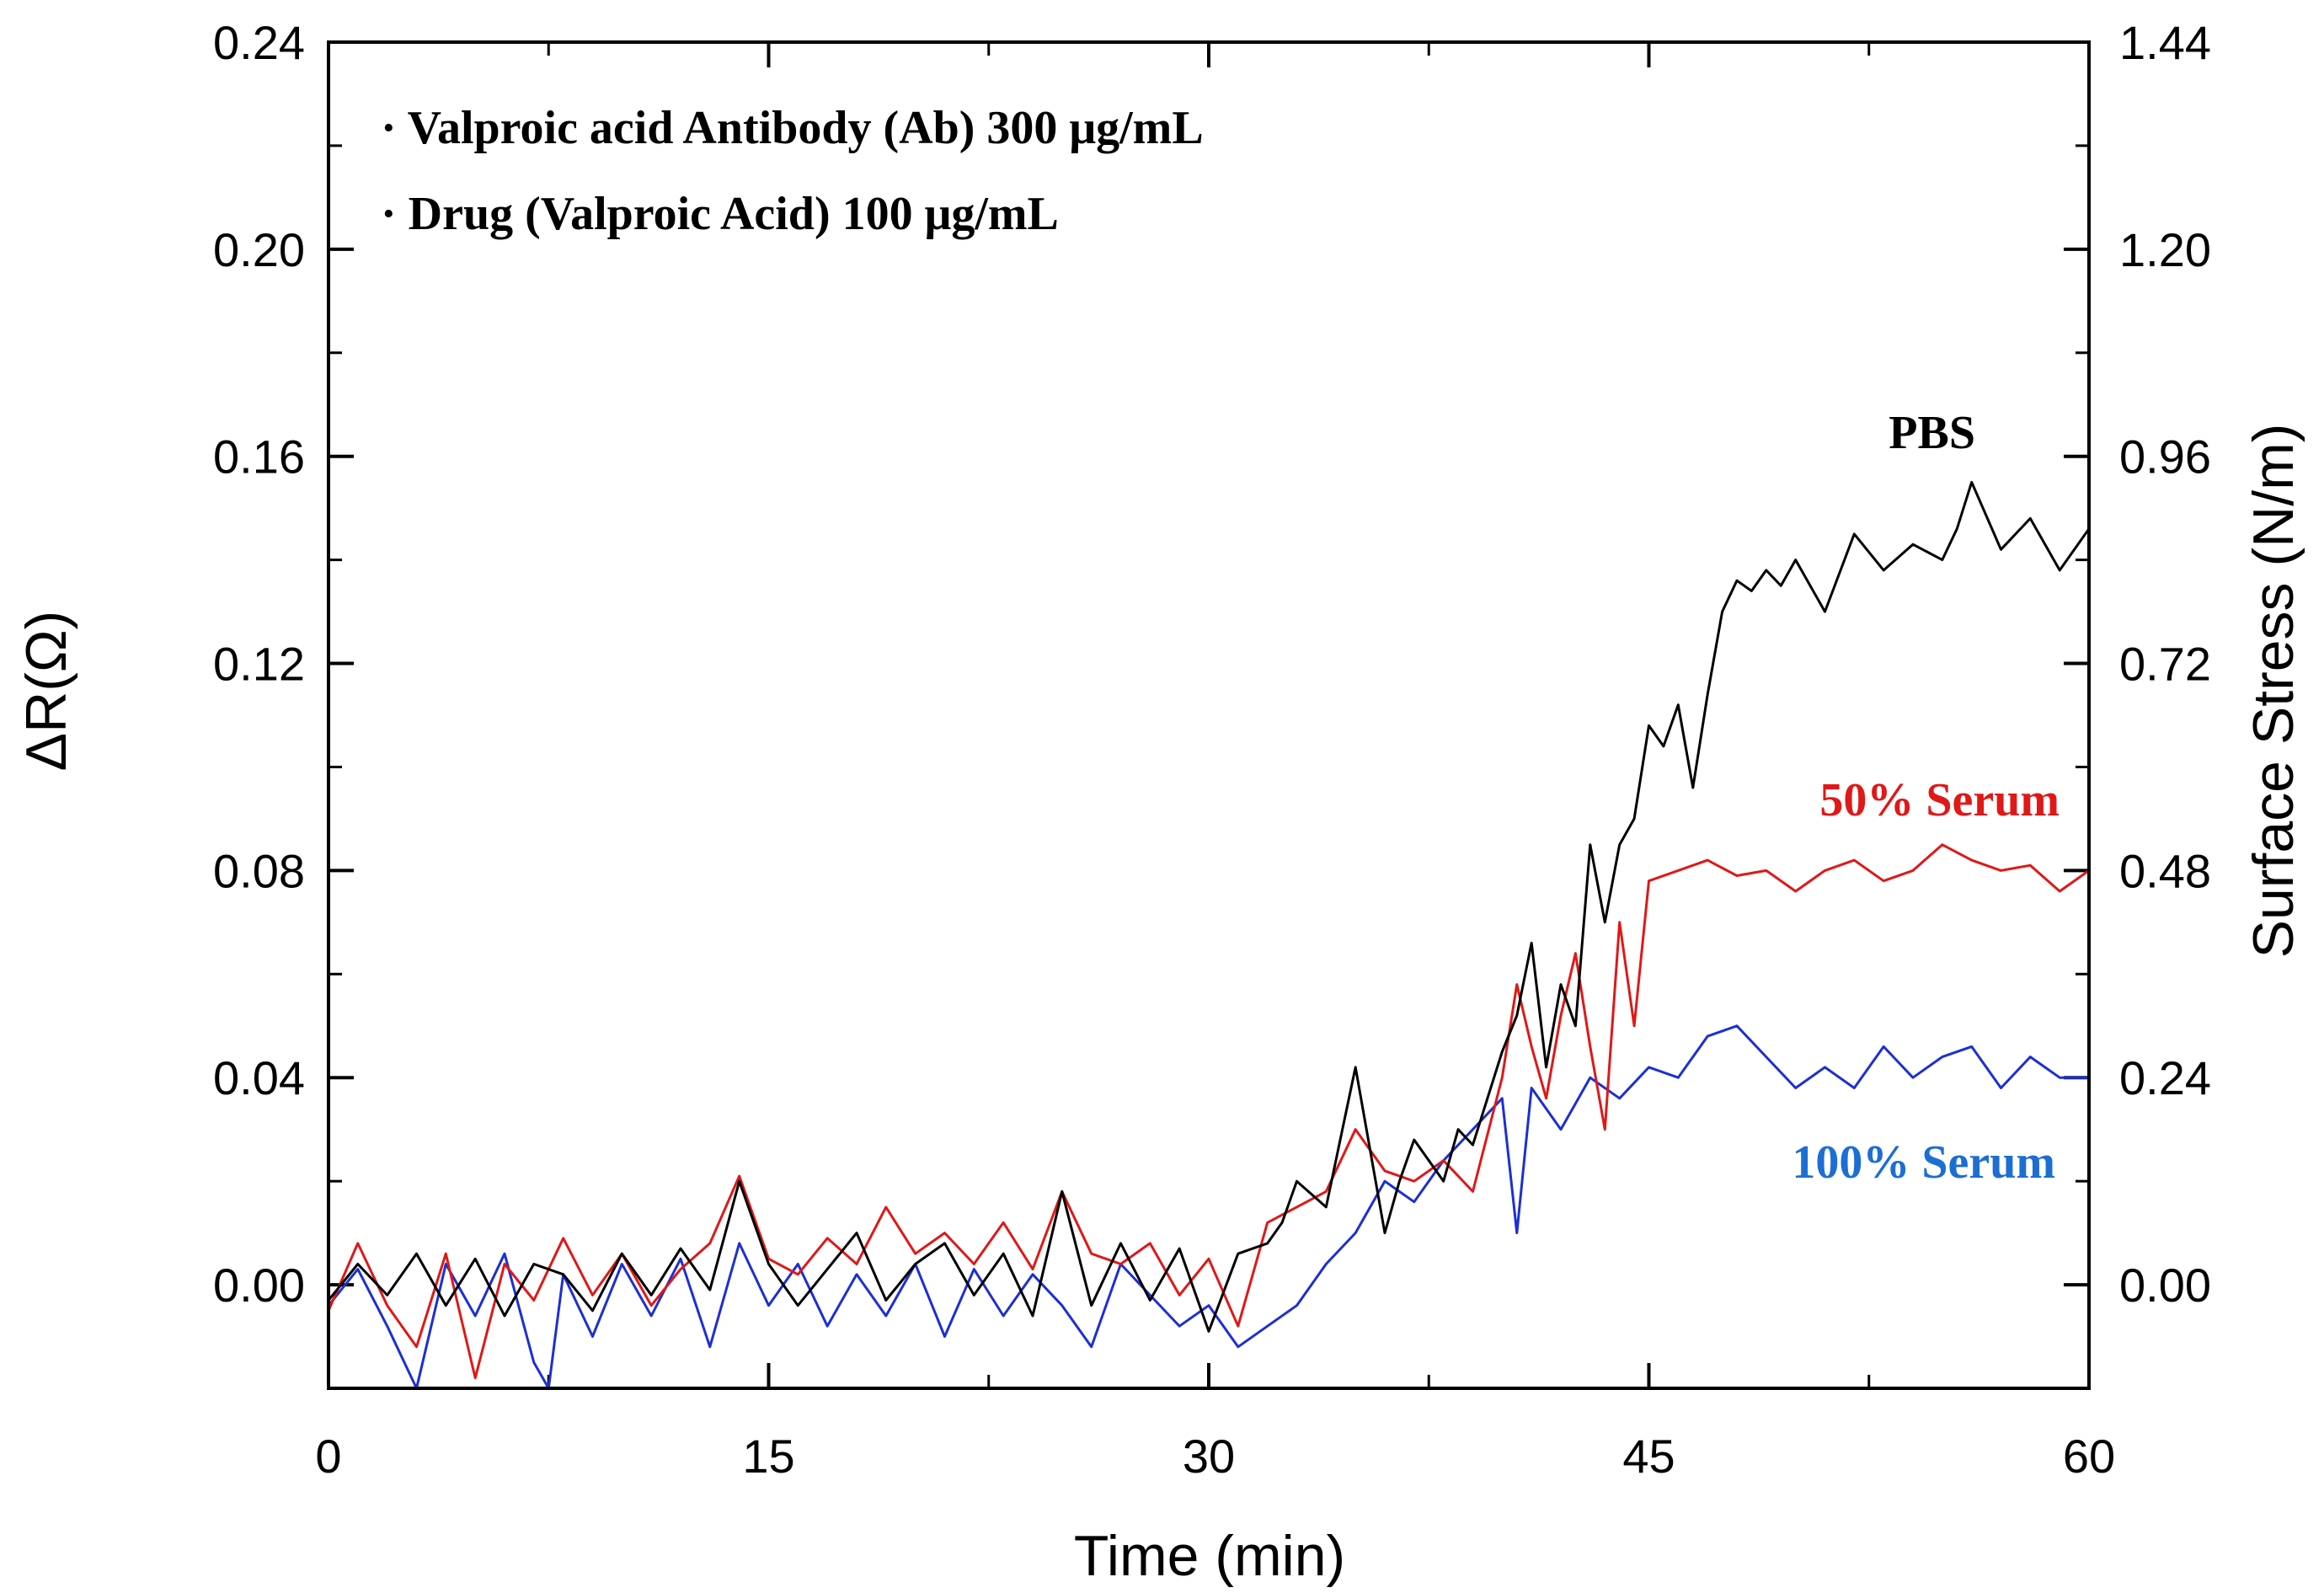 The image size is (2324, 1593). Describe the element at coordinates (1209, 1456) in the screenshot. I see `x-tick-label: 30` at that location.